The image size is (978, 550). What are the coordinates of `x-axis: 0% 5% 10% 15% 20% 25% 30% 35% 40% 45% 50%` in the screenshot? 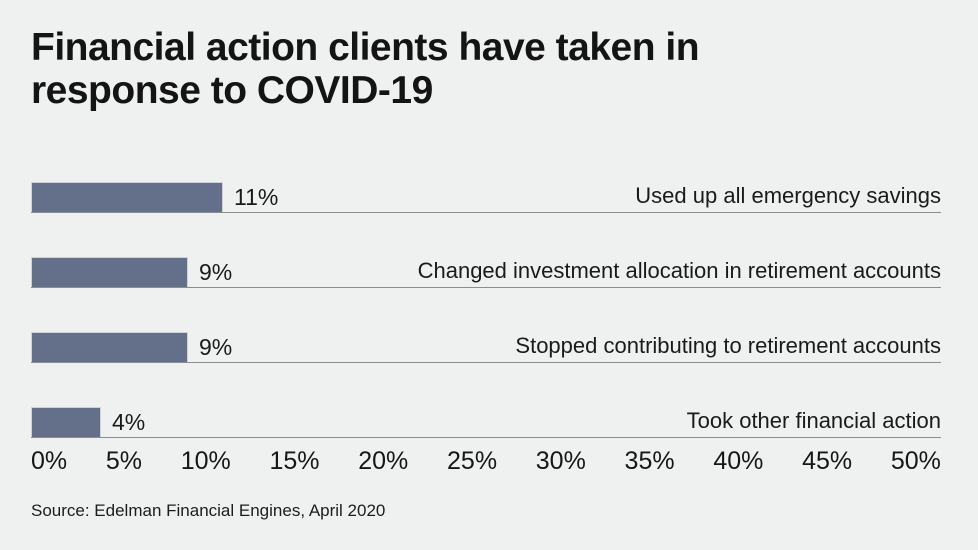 It's located at (486, 457).